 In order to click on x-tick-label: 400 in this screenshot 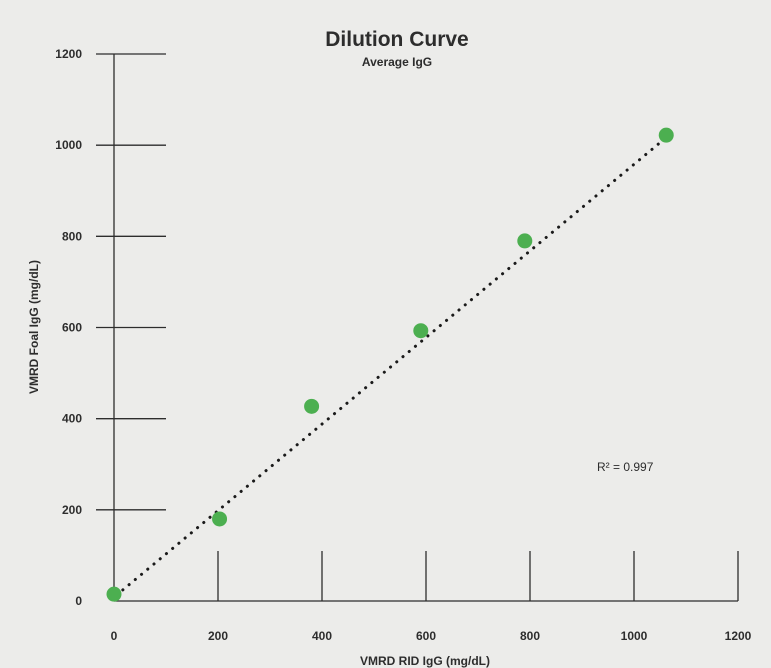, I will do `click(322, 636)`.